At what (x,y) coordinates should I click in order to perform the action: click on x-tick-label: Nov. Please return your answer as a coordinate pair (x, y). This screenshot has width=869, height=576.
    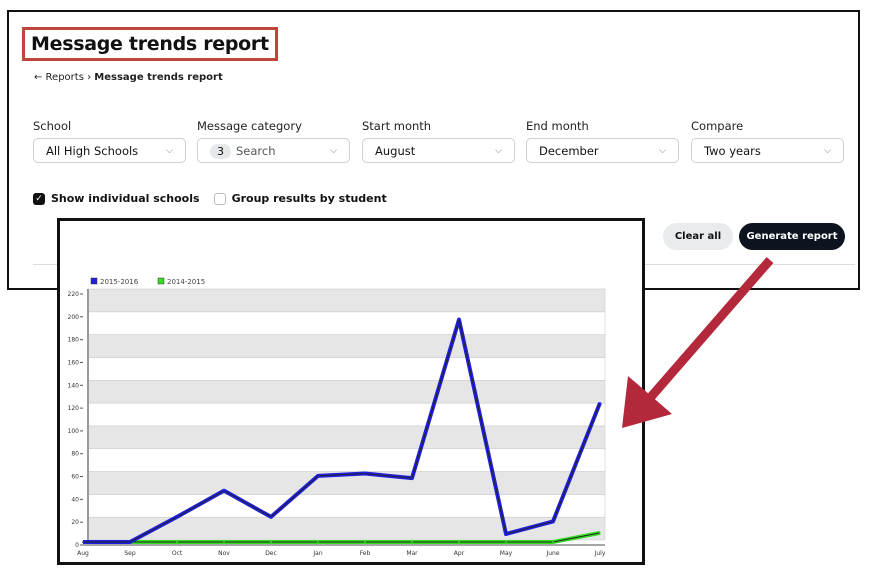
    Looking at the image, I should click on (224, 553).